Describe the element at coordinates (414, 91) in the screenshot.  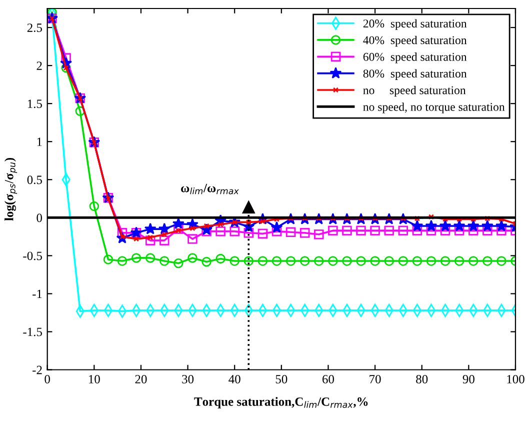
I see `legend-label: no speed saturation` at that location.